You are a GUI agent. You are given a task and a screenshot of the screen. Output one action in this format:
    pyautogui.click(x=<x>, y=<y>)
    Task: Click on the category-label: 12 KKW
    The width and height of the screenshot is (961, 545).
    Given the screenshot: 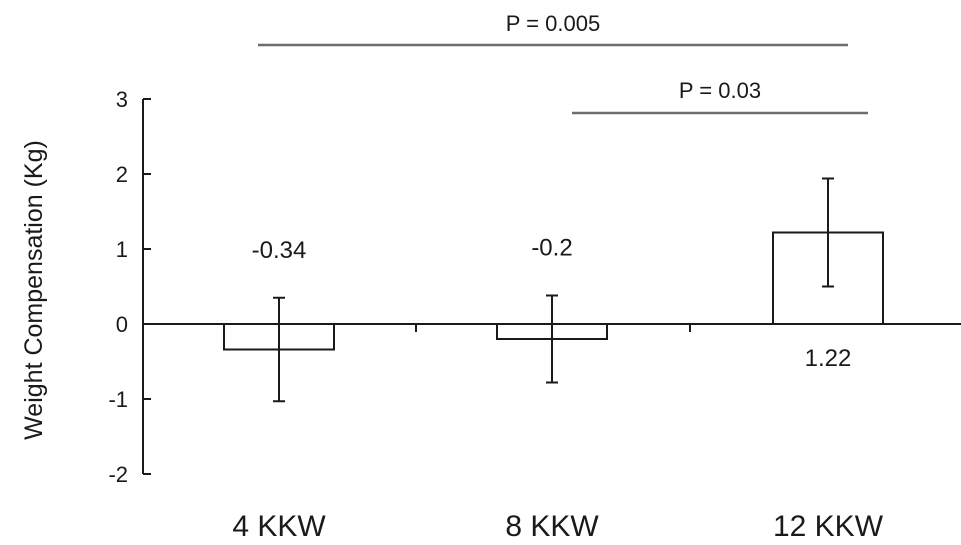 What is the action you would take?
    pyautogui.click(x=828, y=526)
    